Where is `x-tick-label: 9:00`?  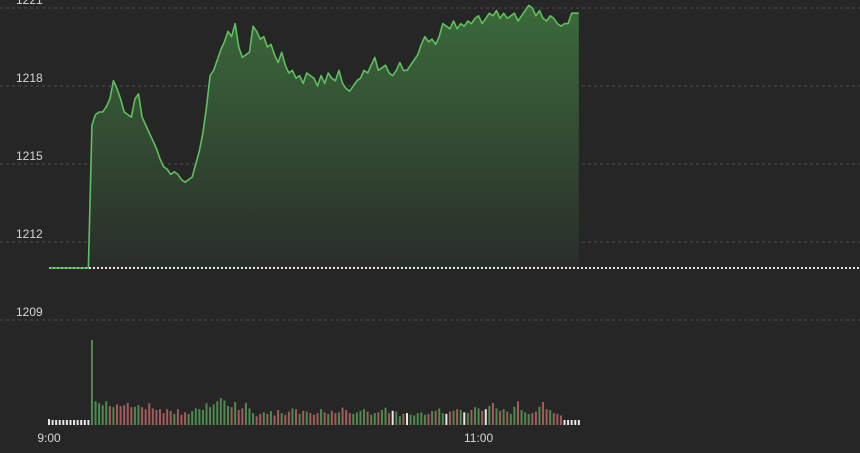 x-tick-label: 9:00 is located at coordinates (49, 438).